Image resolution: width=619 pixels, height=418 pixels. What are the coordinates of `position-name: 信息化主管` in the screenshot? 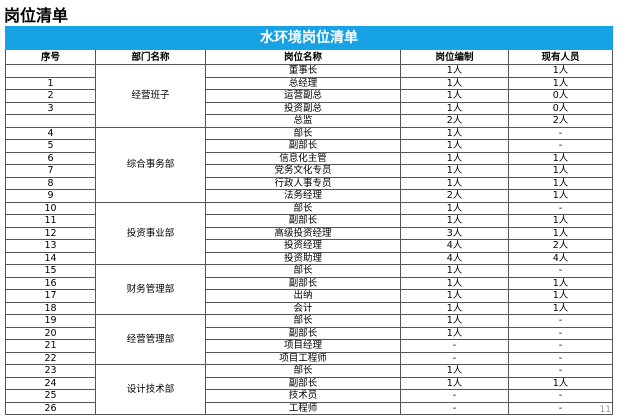 It's located at (303, 158).